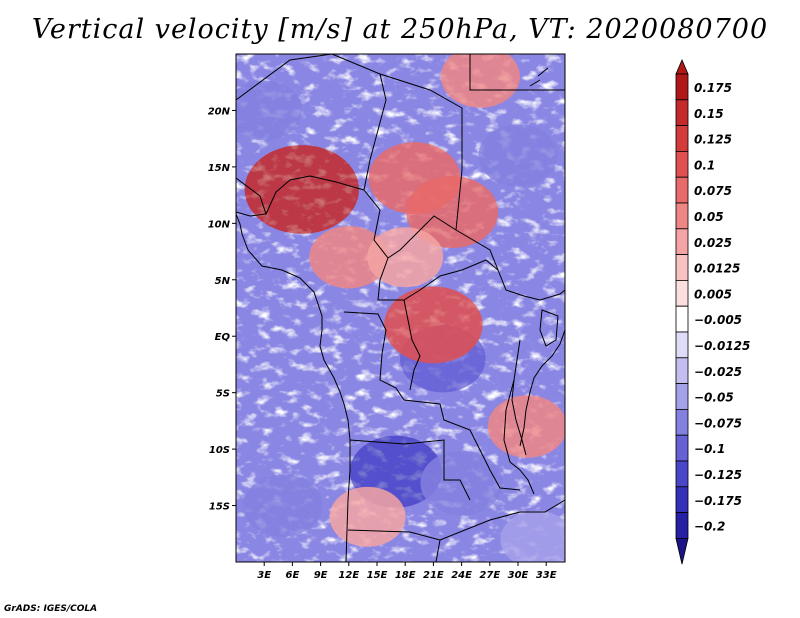 This screenshot has width=800, height=618. What do you see at coordinates (682, 551) in the screenshot?
I see `colorbar-min-arrow` at bounding box center [682, 551].